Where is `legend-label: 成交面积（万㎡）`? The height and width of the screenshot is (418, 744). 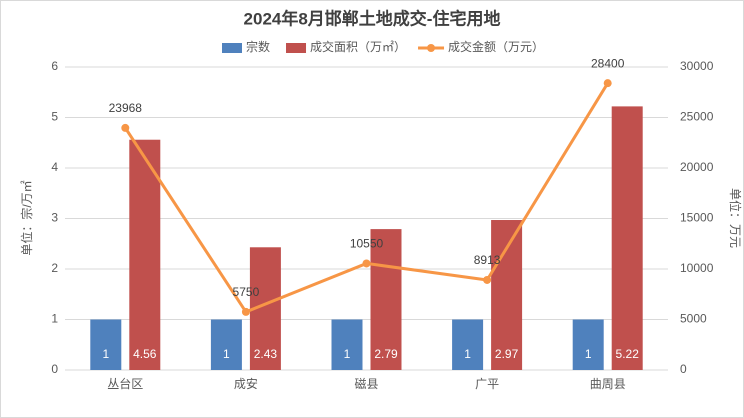 legend-label: 成交面积（万㎡） is located at coordinates (358, 46).